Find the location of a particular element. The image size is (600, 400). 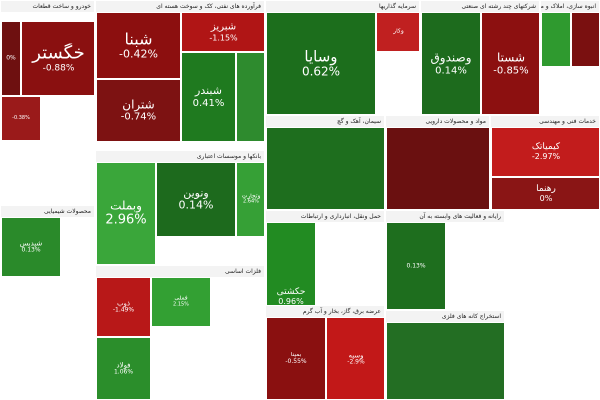

sector-label: فرآورده های نفتی، کک و سوخت هسته ای is located at coordinates (180, 6).